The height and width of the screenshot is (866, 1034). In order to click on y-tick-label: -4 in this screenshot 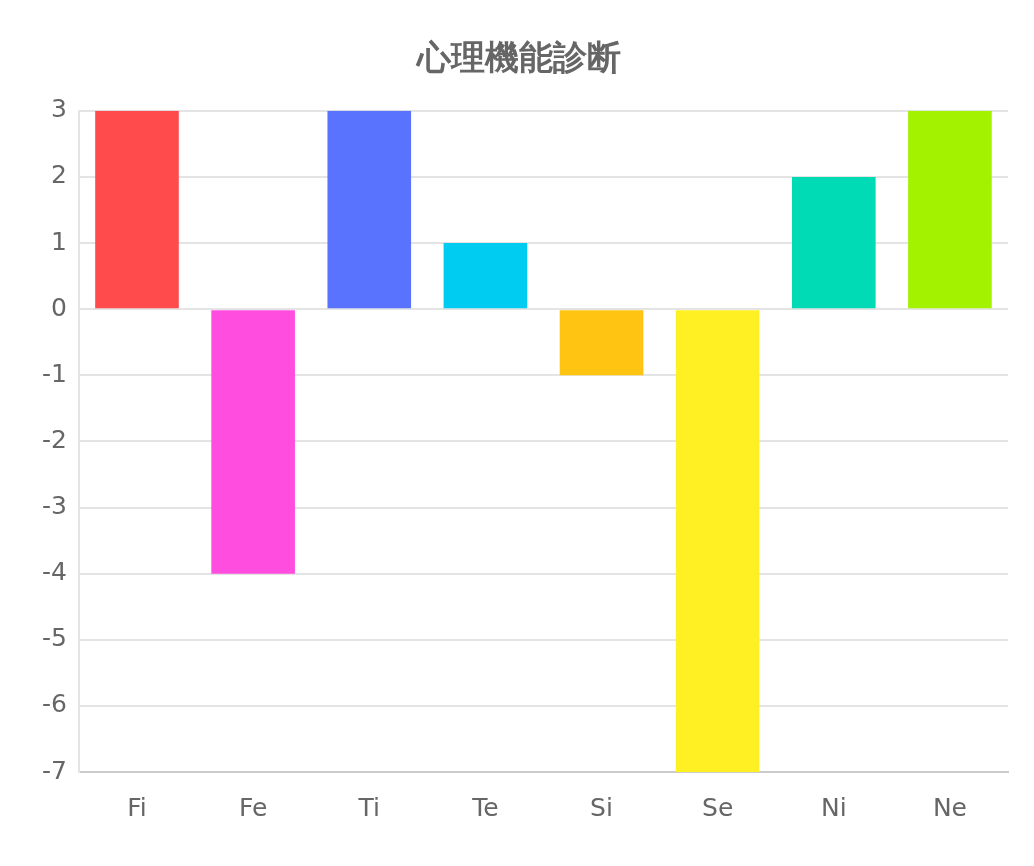, I will do `click(54, 572)`.